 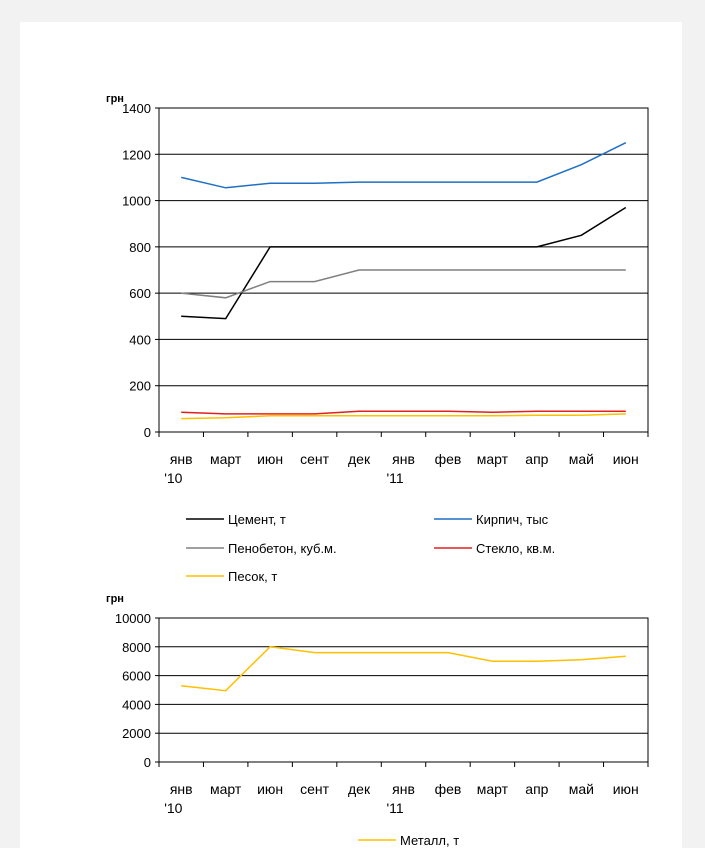 I want to click on c2-ytick-label: 2000, so click(x=136, y=733).